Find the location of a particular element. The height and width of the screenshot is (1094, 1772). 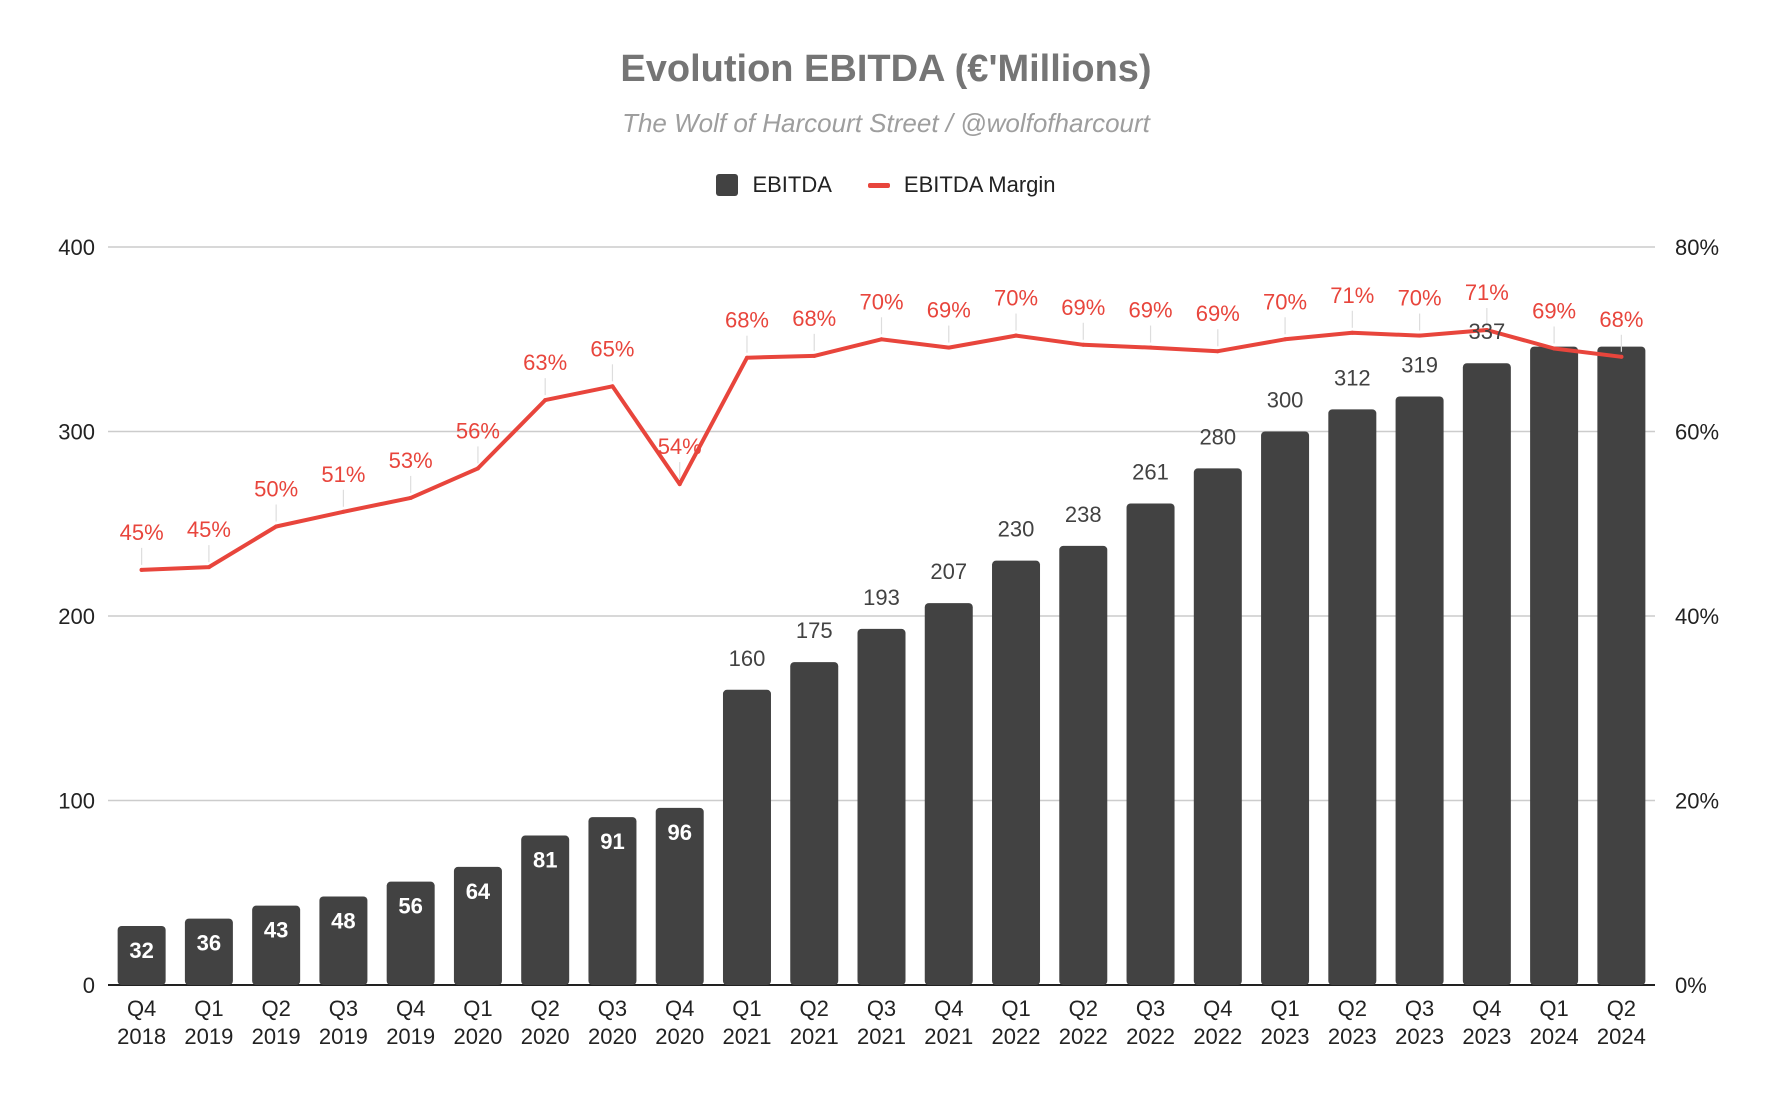

y-left-tick-label: 400 is located at coordinates (76, 247).